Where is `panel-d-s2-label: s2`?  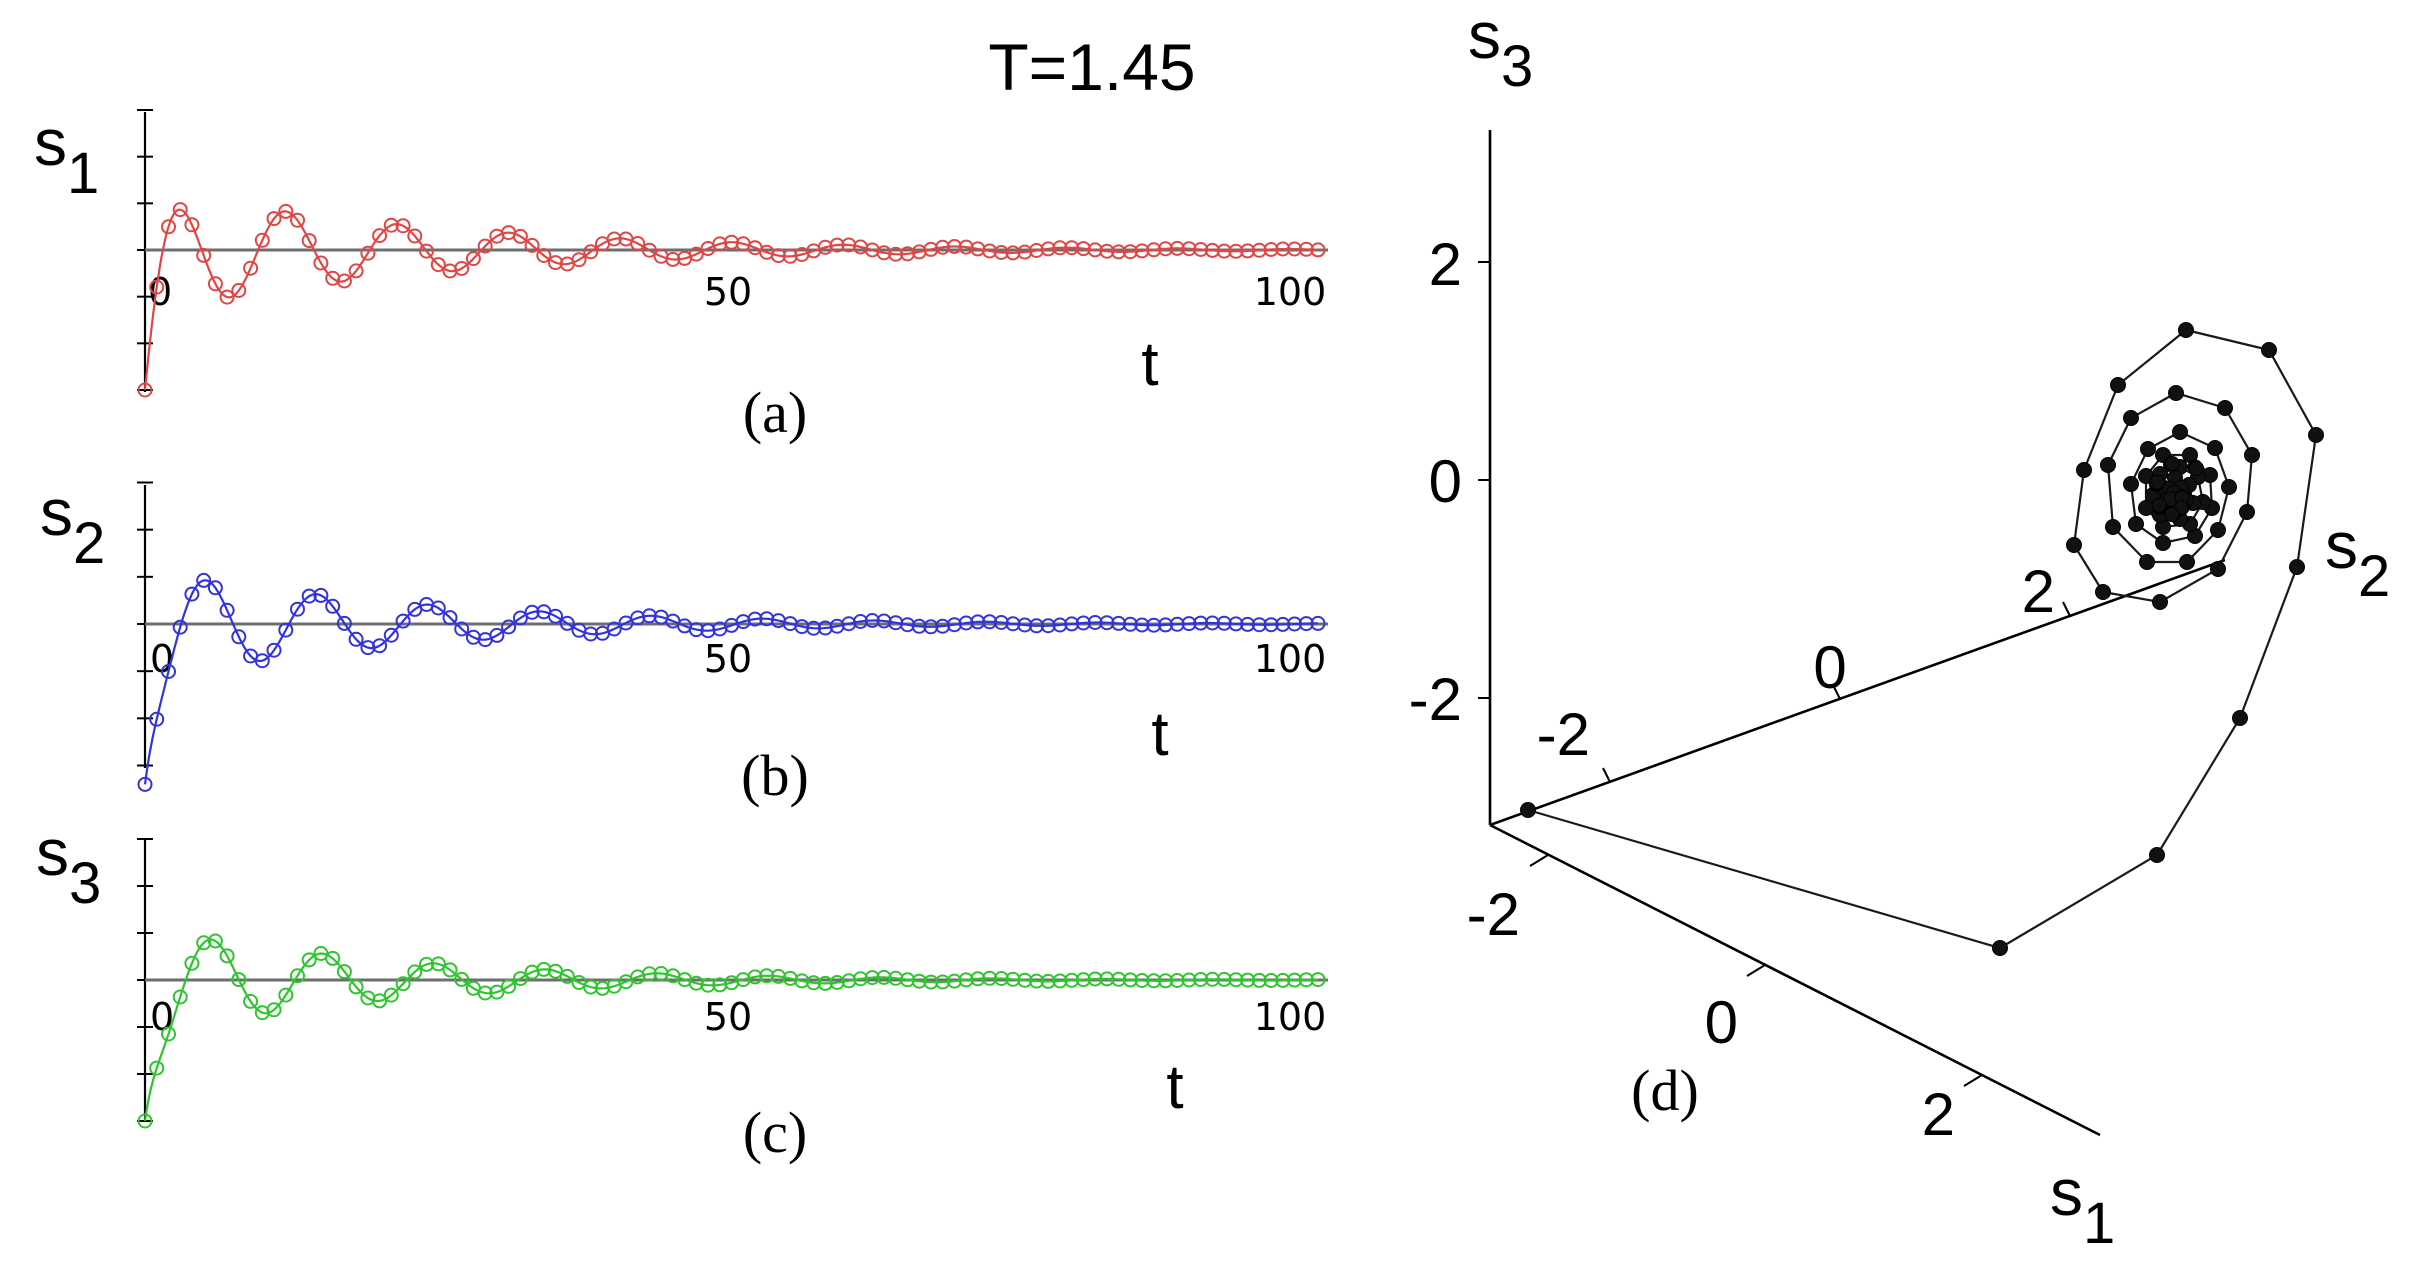 panel-d-s2-label: s2 is located at coordinates (2357, 558).